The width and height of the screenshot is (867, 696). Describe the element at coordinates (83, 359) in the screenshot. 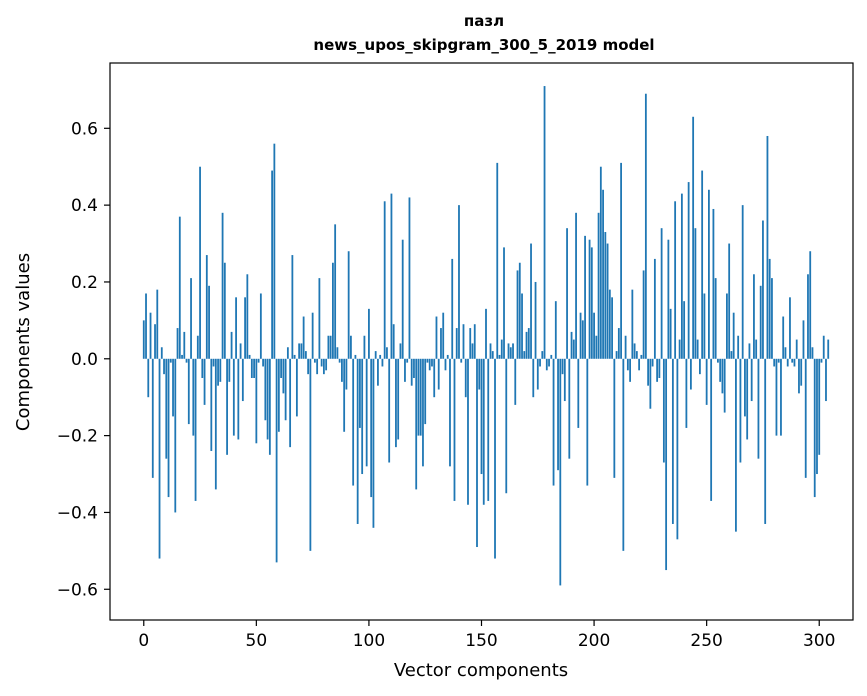

I see `y-axis: −0.6 −0.4 −0.2 0.0 0.2 0.4 0.6` at that location.